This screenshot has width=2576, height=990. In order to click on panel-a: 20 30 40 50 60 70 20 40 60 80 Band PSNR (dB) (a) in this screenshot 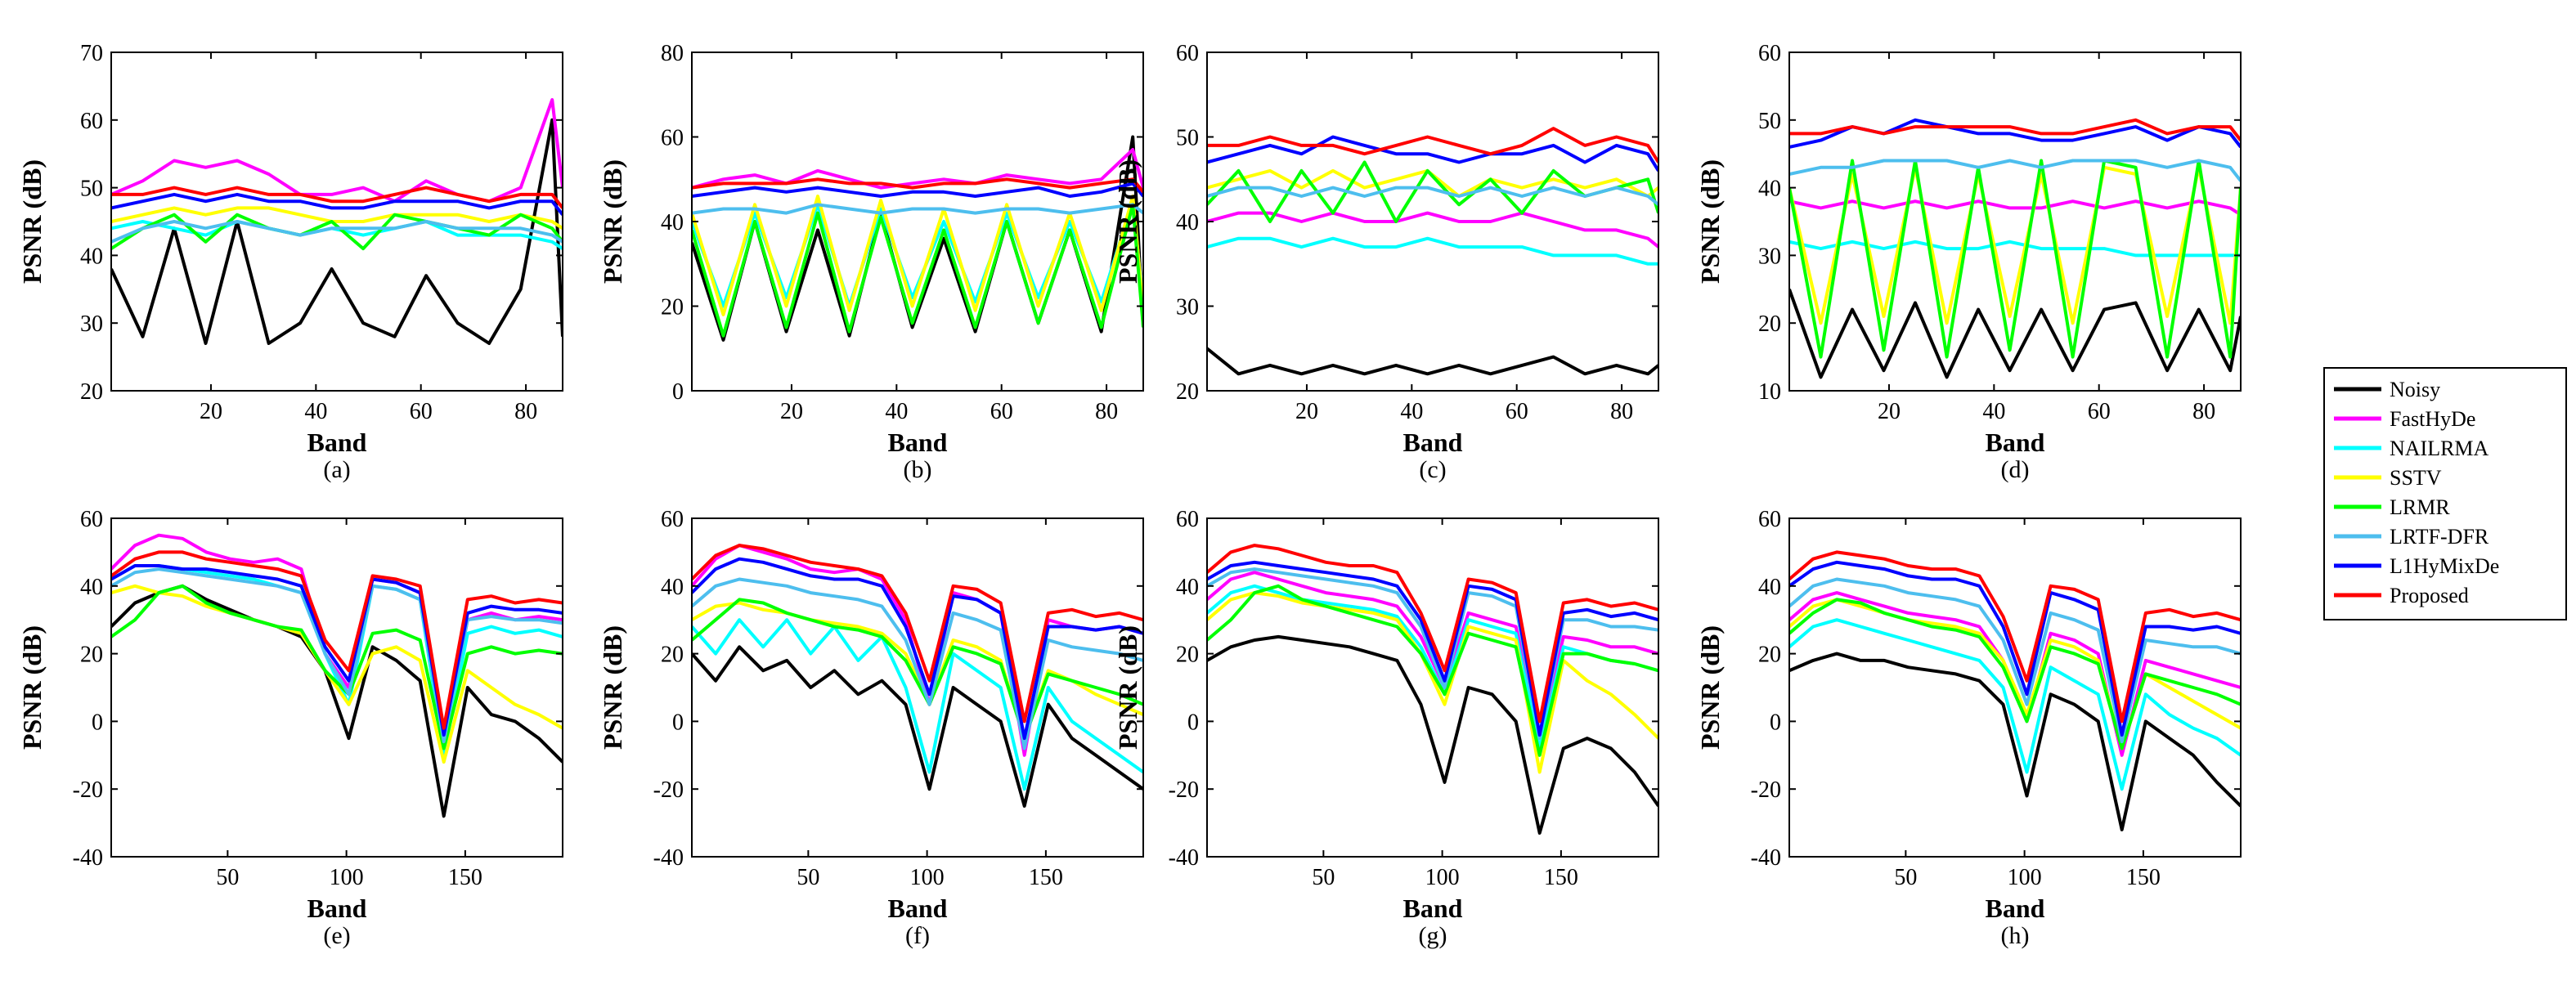, I will do `click(290, 262)`.